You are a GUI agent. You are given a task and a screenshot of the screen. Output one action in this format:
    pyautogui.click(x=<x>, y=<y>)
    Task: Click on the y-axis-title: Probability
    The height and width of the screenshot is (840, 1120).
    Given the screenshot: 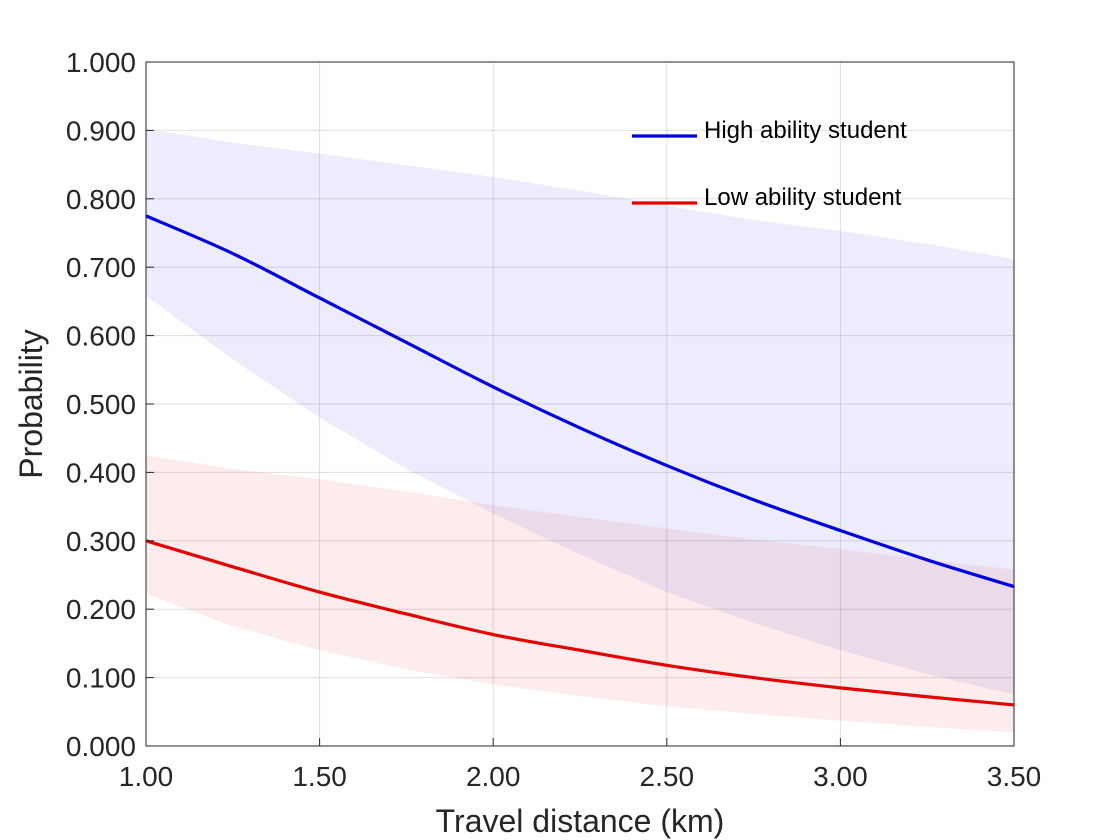 What is the action you would take?
    pyautogui.click(x=31, y=403)
    